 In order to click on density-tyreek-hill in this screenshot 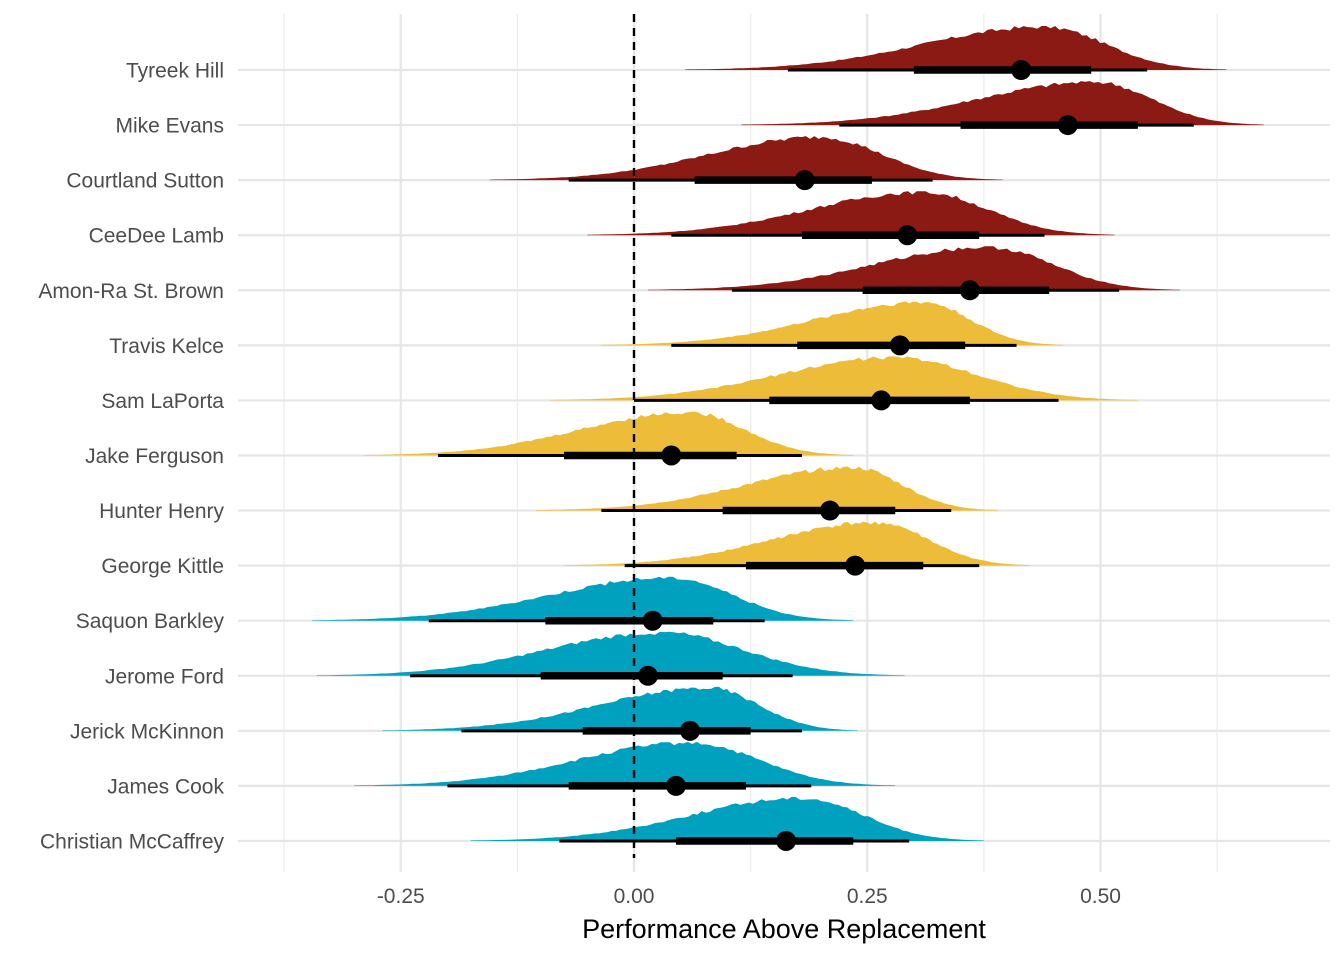, I will do `click(956, 48)`.